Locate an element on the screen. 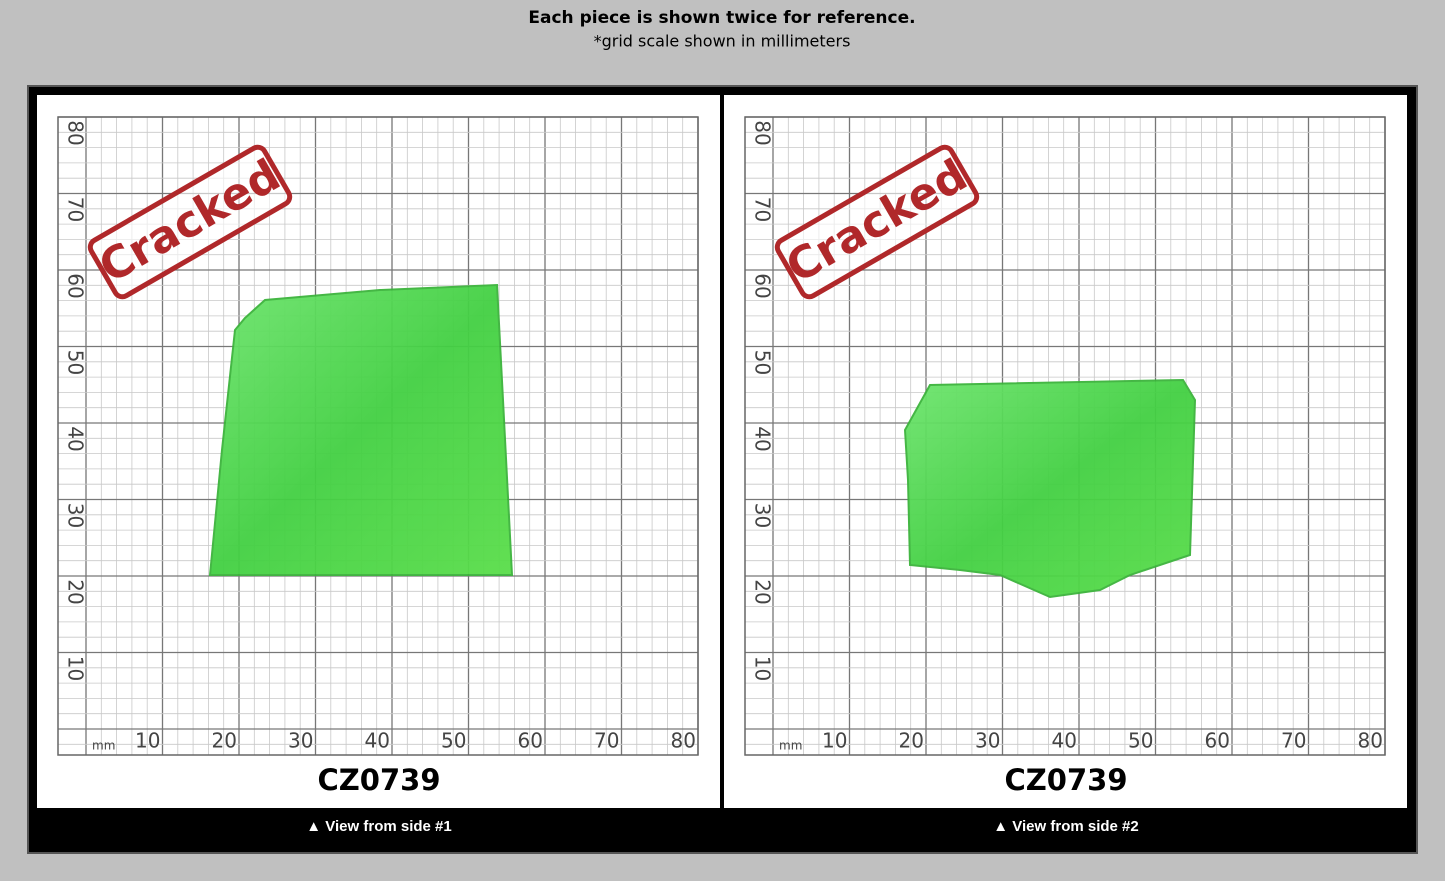 This screenshot has height=881, width=1445. caption: ▲ View from side #2 is located at coordinates (1065, 826).